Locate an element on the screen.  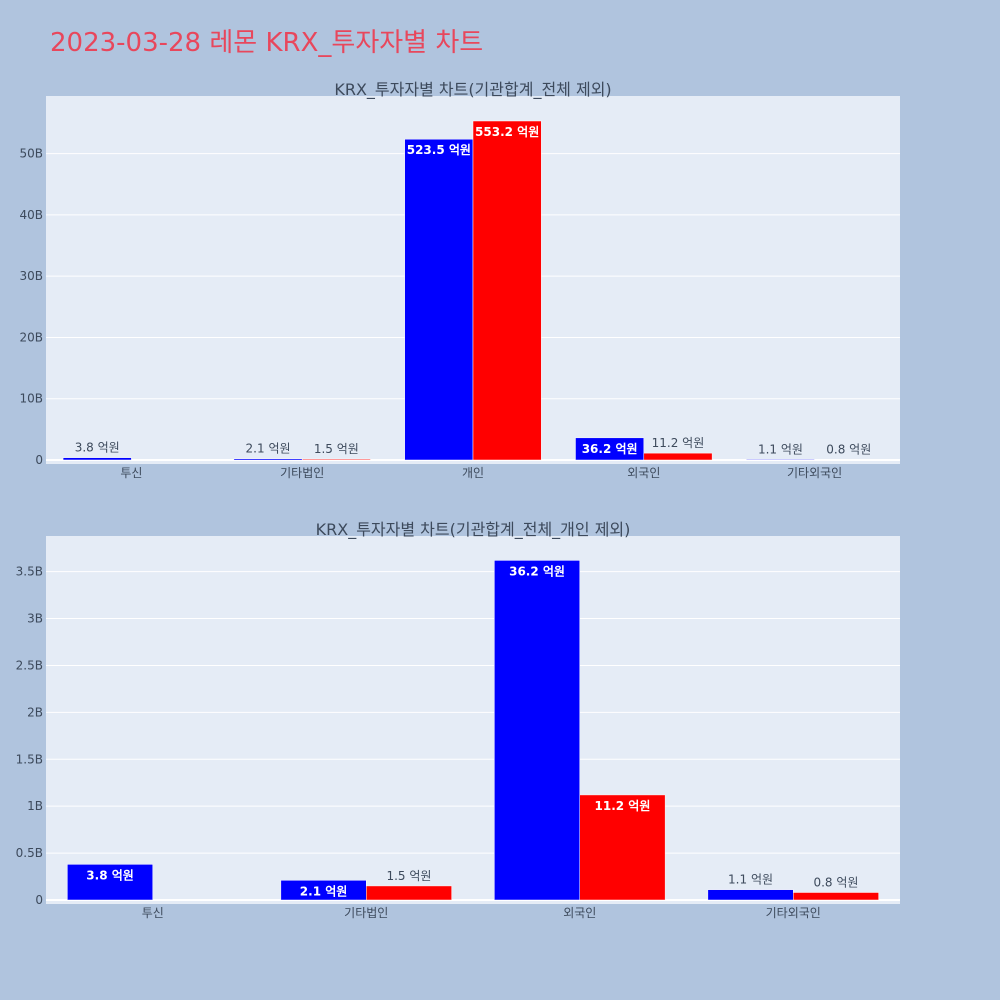
data-label: 523.5 억원 is located at coordinates (439, 150).